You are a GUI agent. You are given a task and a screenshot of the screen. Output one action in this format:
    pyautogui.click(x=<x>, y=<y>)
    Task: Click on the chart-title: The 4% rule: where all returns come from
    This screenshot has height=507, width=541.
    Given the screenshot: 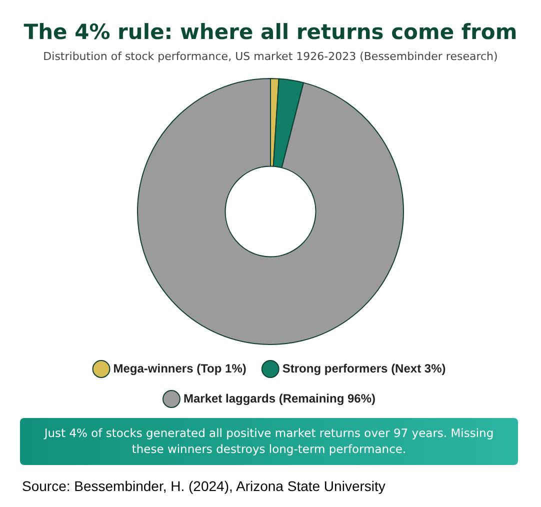 What is the action you would take?
    pyautogui.click(x=270, y=32)
    